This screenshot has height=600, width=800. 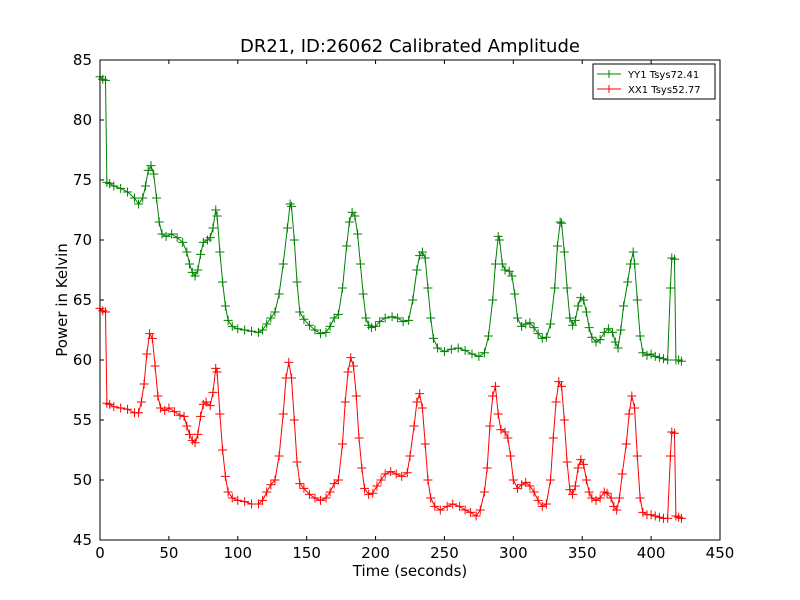 What do you see at coordinates (62, 300) in the screenshot?
I see `y-axis-label: Power in Kelvin` at bounding box center [62, 300].